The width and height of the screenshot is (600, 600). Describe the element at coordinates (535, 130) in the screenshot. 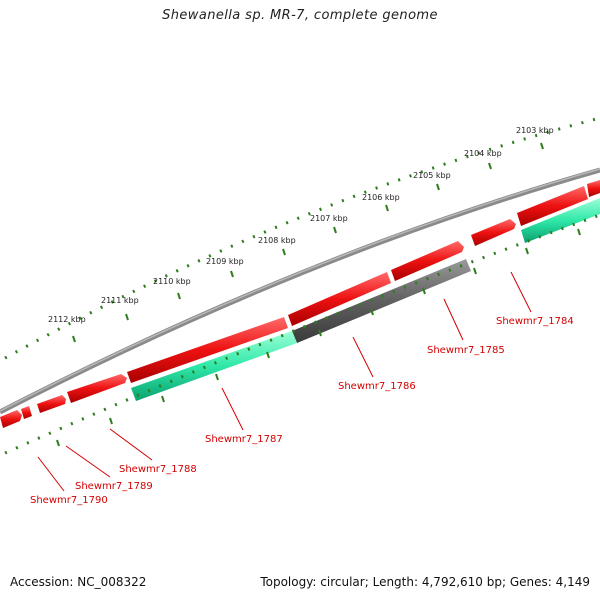

I see `kbp-label-2103: 2103 kbp` at that location.